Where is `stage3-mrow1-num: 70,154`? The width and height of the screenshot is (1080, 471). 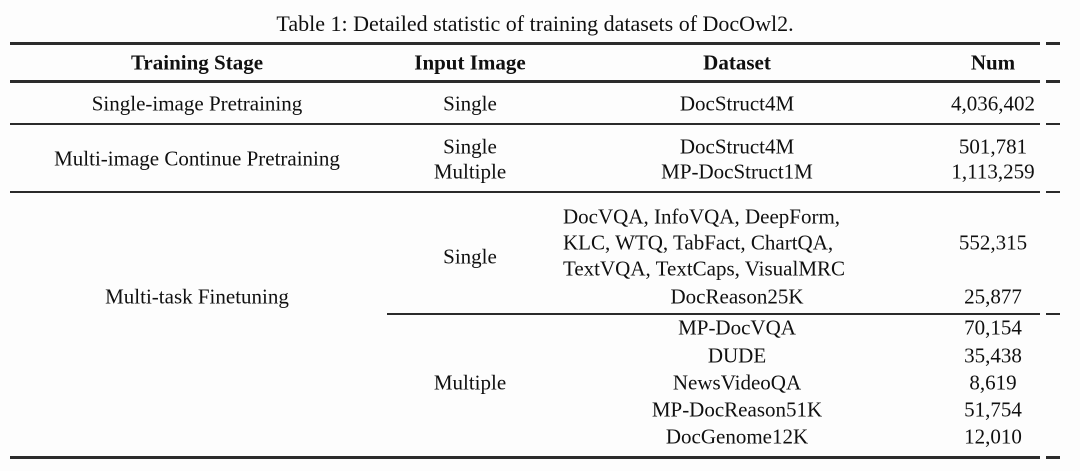
stage3-mrow1-num: 70,154 is located at coordinates (993, 327).